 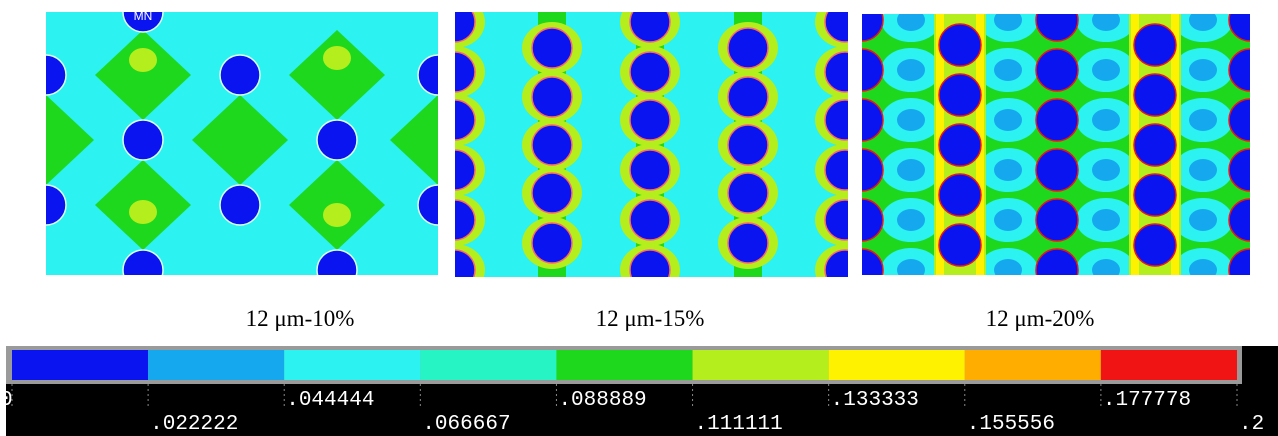 What do you see at coordinates (194, 424) in the screenshot?
I see `colorbar-label: .022222` at bounding box center [194, 424].